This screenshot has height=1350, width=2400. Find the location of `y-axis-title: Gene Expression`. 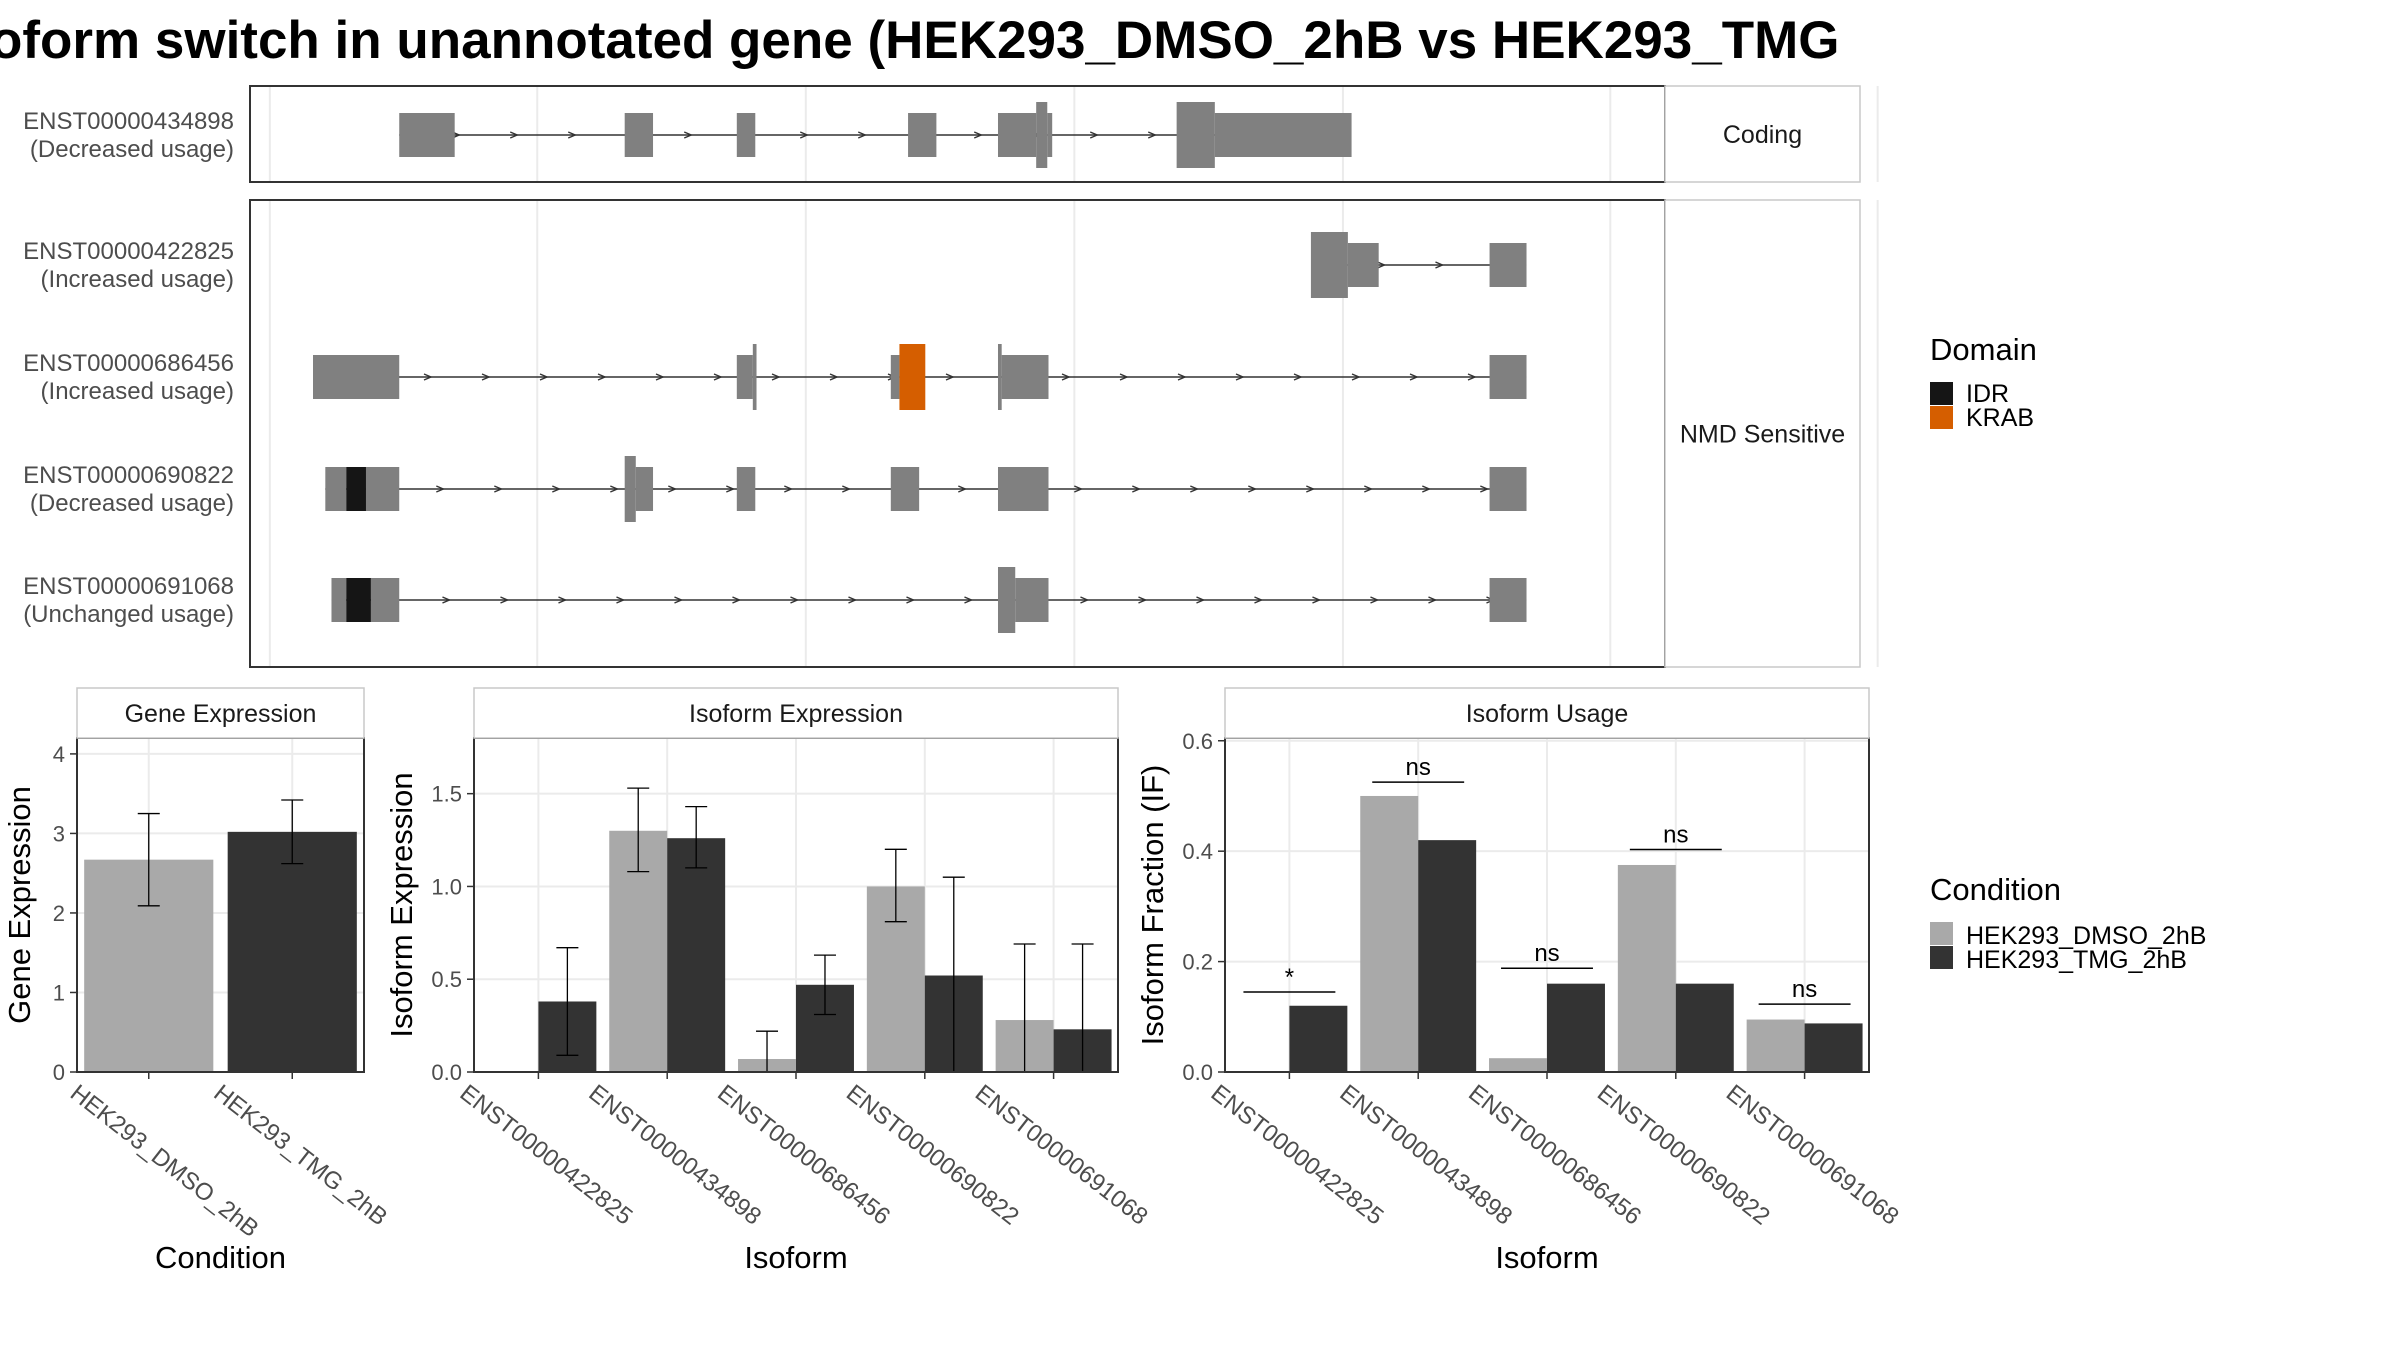

y-axis-title: Gene Expression is located at coordinates (19, 905).